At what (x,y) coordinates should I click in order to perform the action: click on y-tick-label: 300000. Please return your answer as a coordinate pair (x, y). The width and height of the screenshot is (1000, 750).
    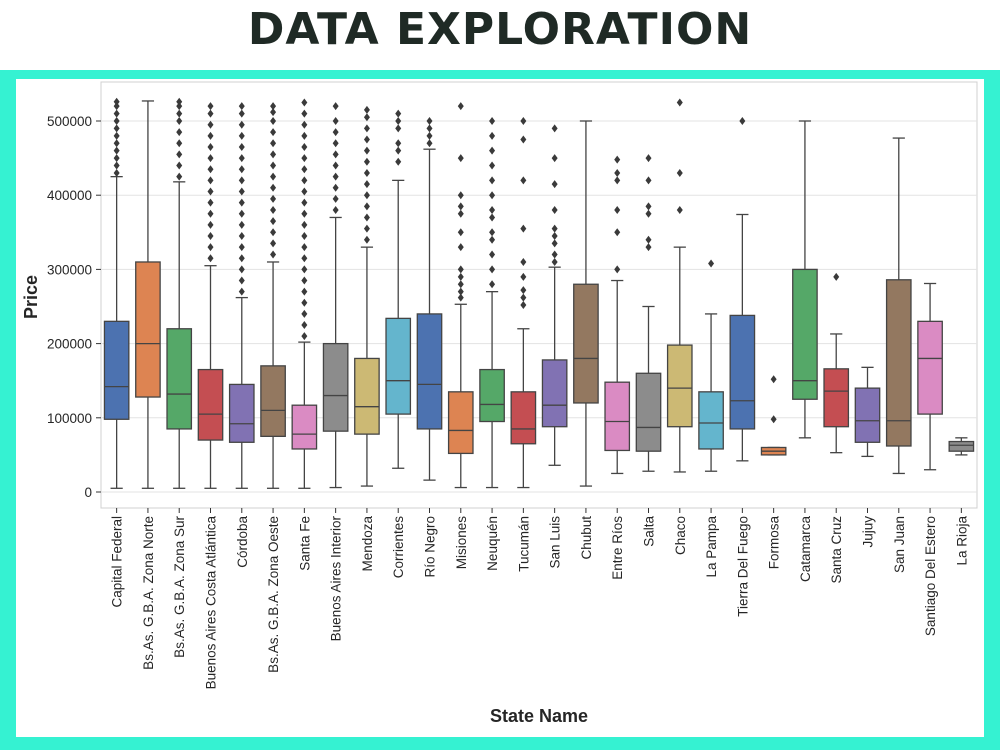
    Looking at the image, I should click on (69, 269).